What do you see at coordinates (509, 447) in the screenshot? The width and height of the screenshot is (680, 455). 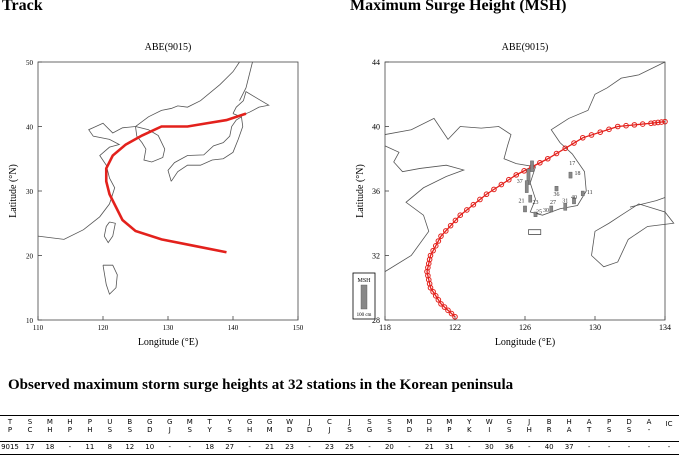 I see `table-value-cell: 36` at bounding box center [509, 447].